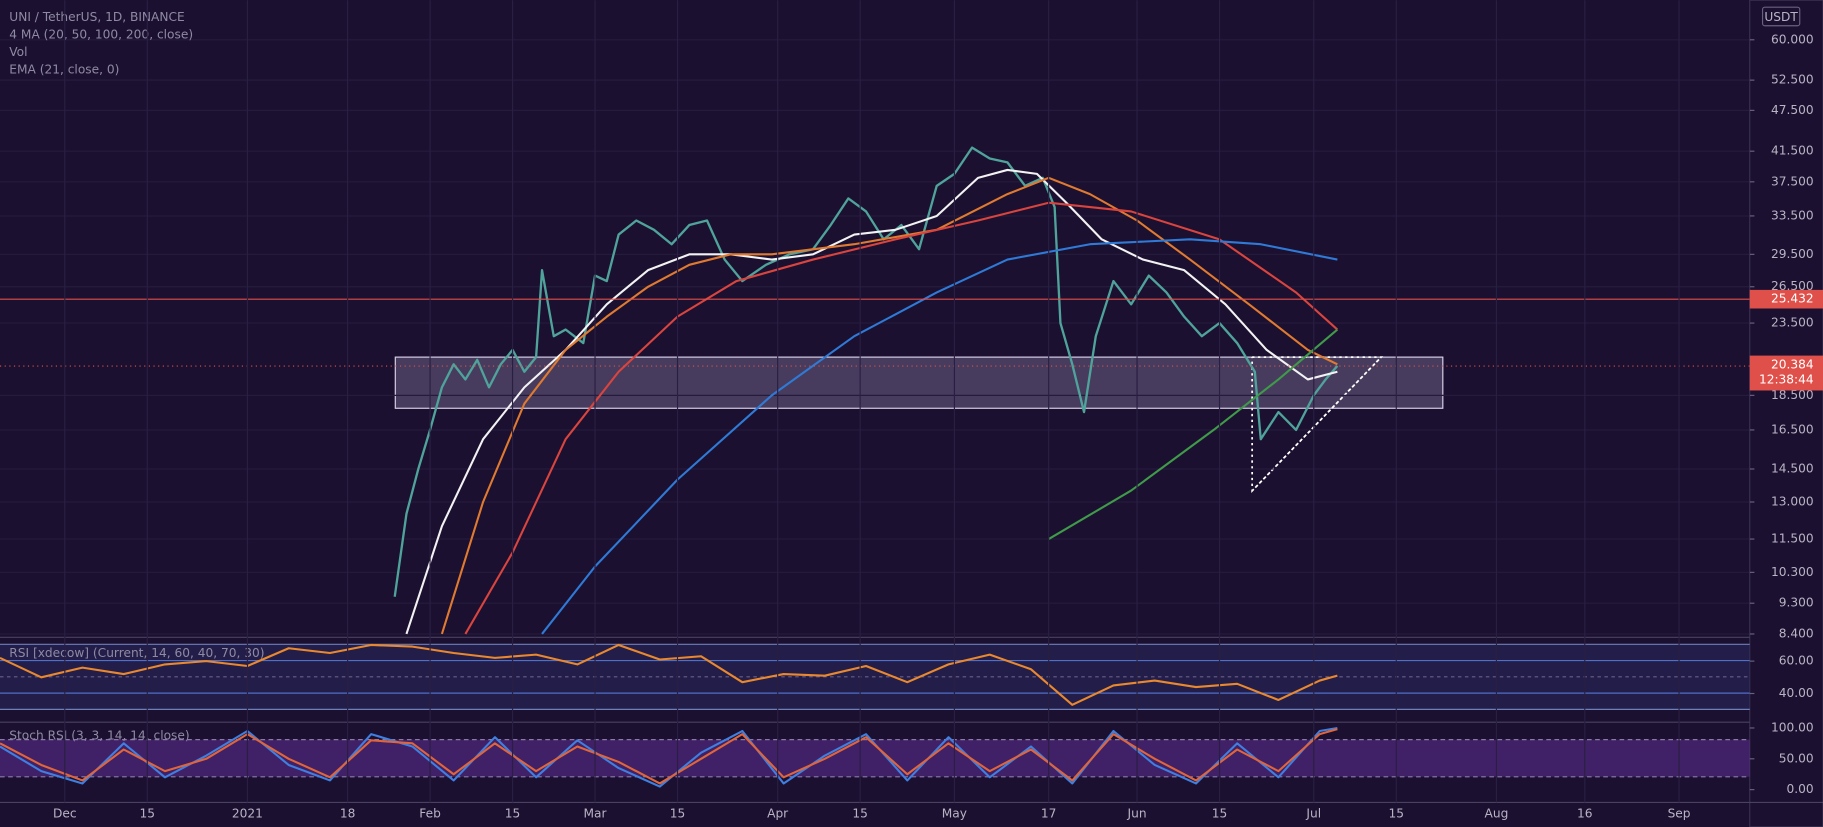 Image resolution: width=1823 pixels, height=827 pixels. What do you see at coordinates (1792, 539) in the screenshot?
I see `y-tick-label: 11.500` at bounding box center [1792, 539].